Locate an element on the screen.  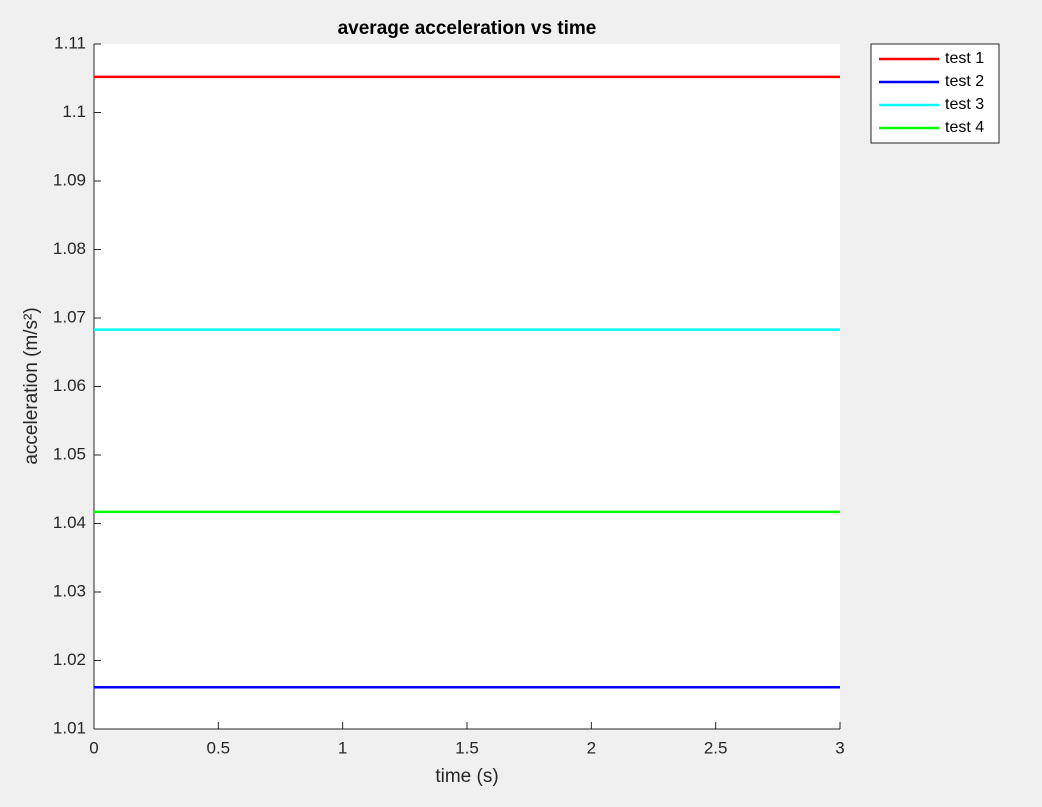
legend-box is located at coordinates (935, 93).